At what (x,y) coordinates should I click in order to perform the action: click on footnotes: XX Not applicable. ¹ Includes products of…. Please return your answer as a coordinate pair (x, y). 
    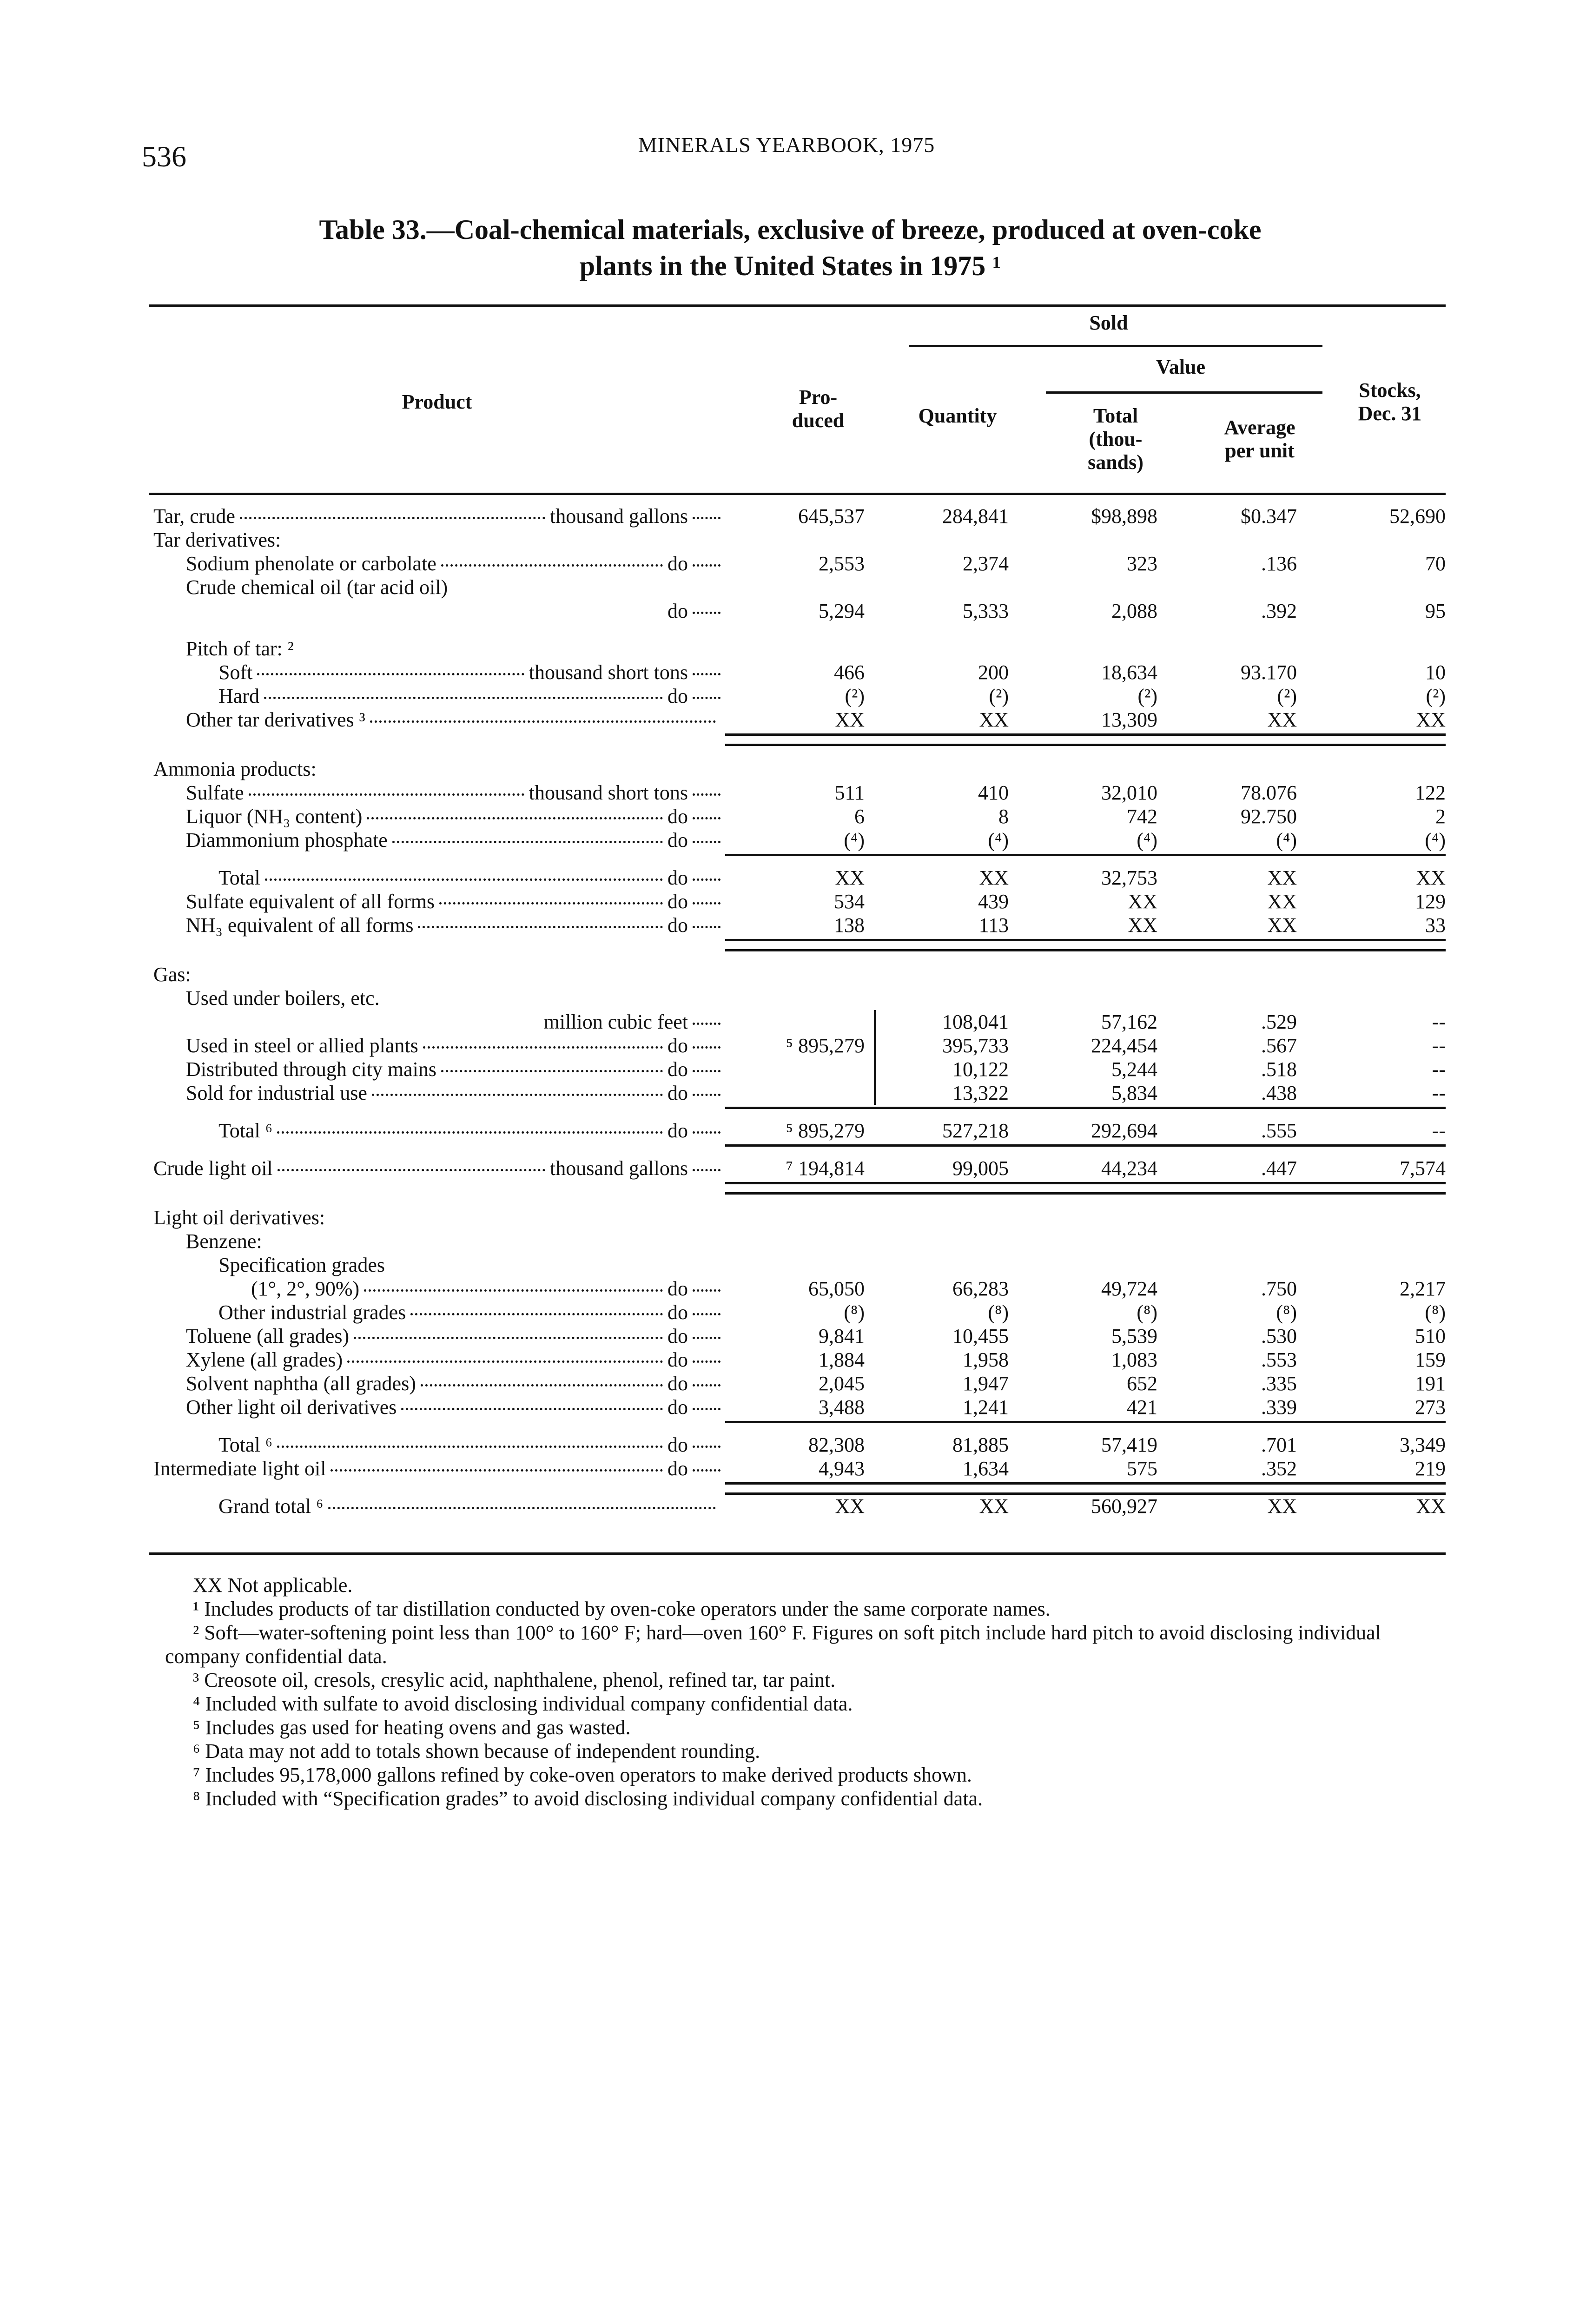
    Looking at the image, I should click on (807, 1691).